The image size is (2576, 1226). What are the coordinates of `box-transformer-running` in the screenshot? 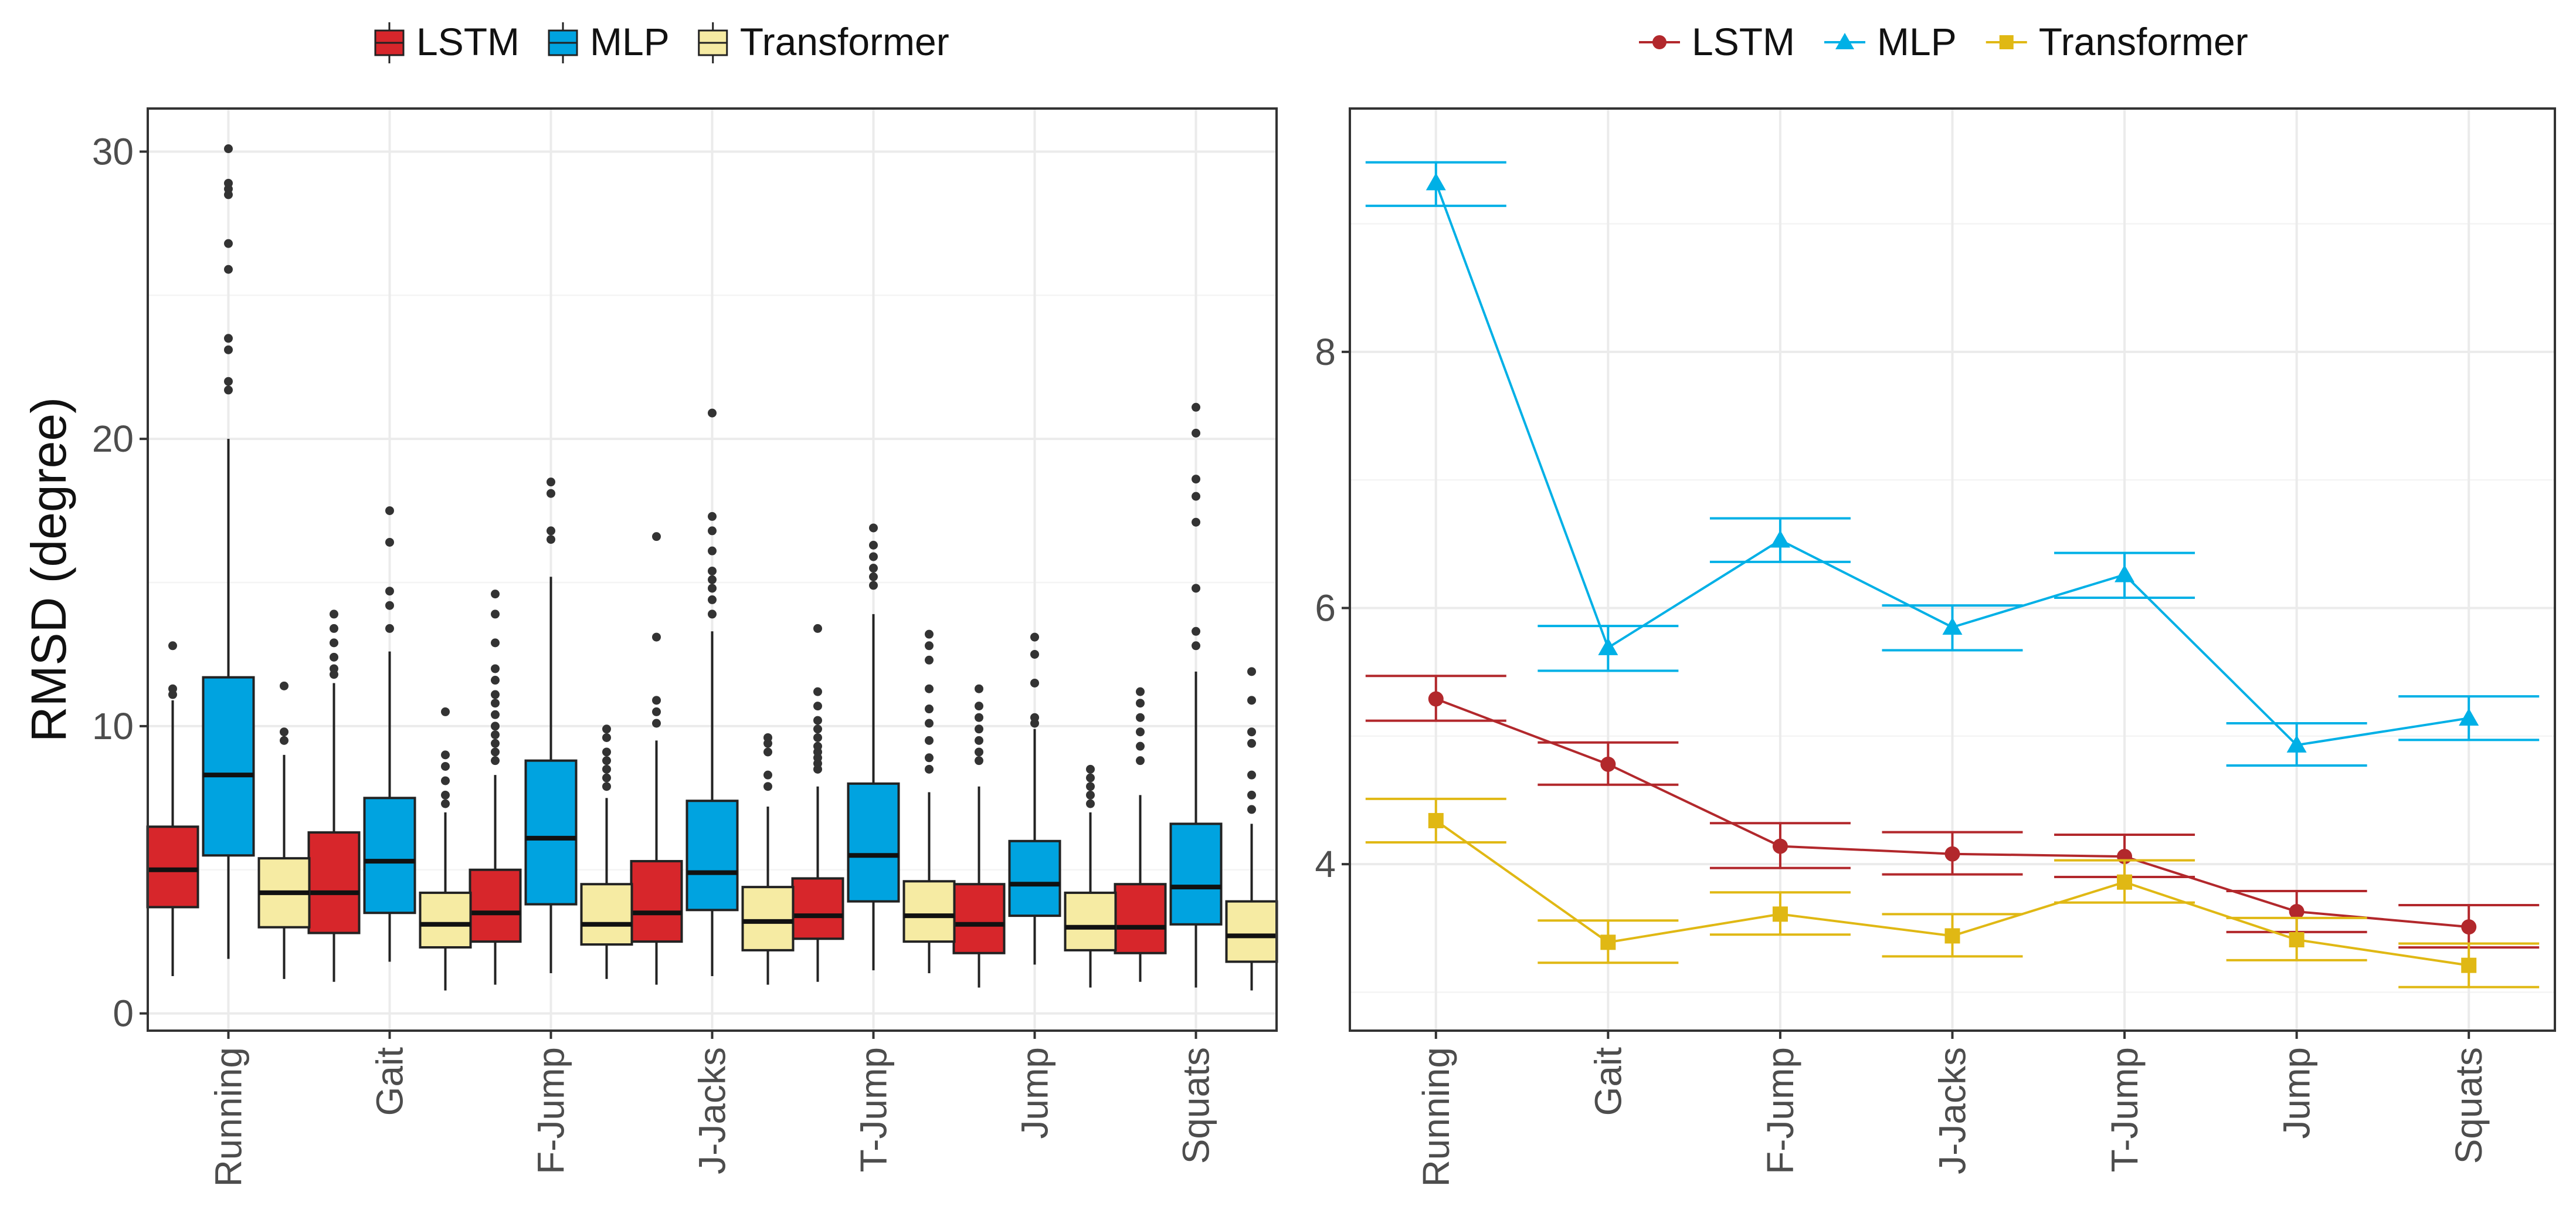 It's located at (284, 830).